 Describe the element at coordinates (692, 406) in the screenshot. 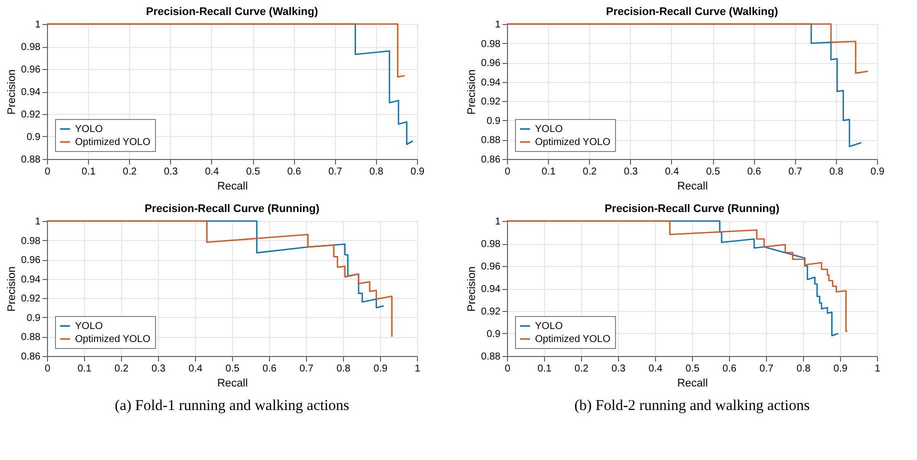

I see `text: (b) Fold-2 running and walking actions` at that location.